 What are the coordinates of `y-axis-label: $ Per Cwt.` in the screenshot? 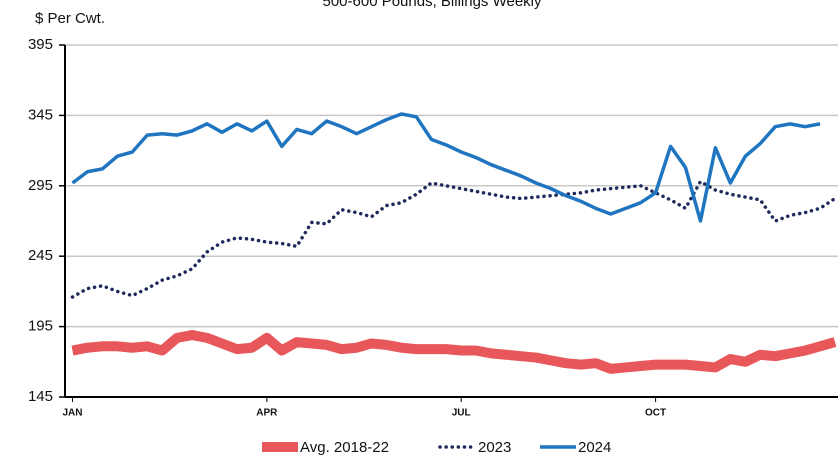 It's located at (70, 18).